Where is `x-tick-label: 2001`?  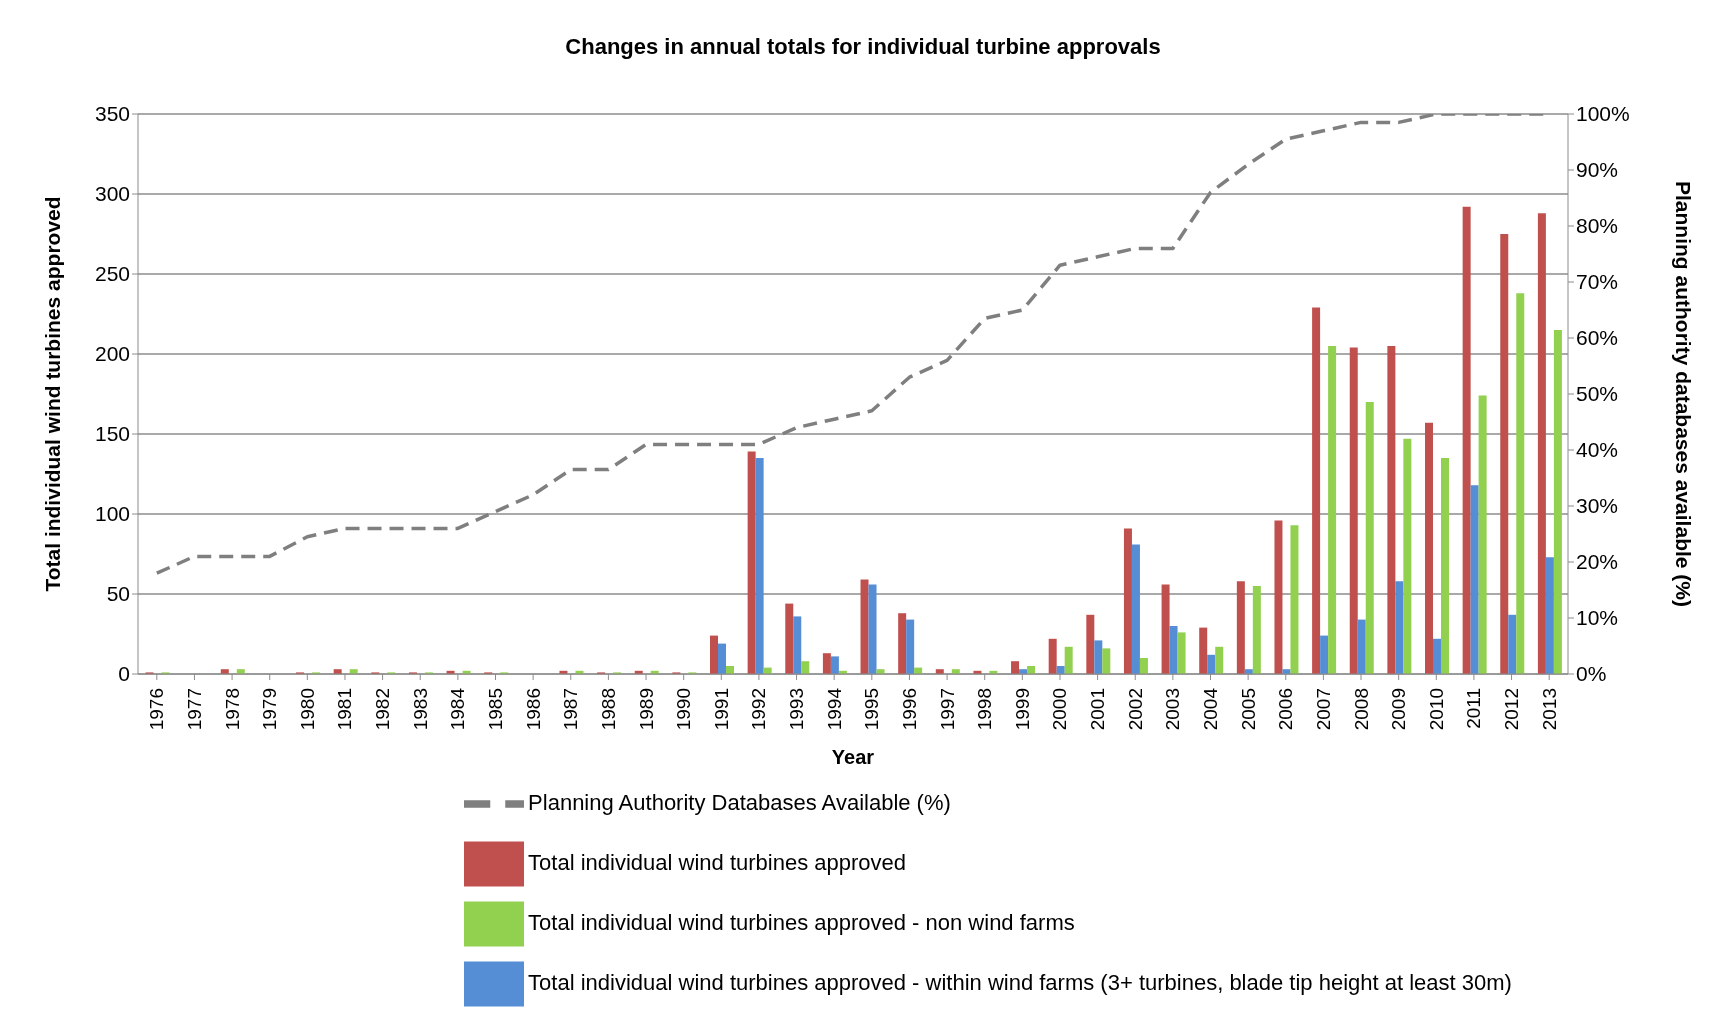 x-tick-label: 2001 is located at coordinates (1098, 709).